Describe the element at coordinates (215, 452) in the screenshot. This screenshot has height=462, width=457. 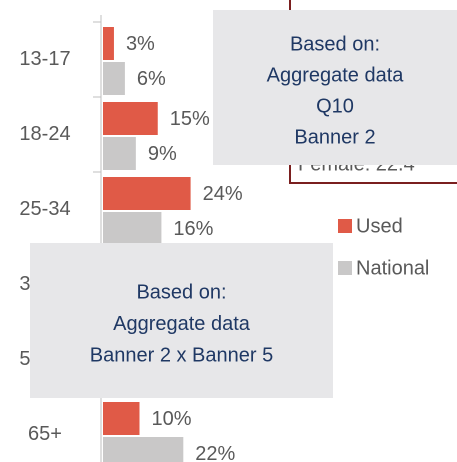
I see `value-label: 22%` at that location.